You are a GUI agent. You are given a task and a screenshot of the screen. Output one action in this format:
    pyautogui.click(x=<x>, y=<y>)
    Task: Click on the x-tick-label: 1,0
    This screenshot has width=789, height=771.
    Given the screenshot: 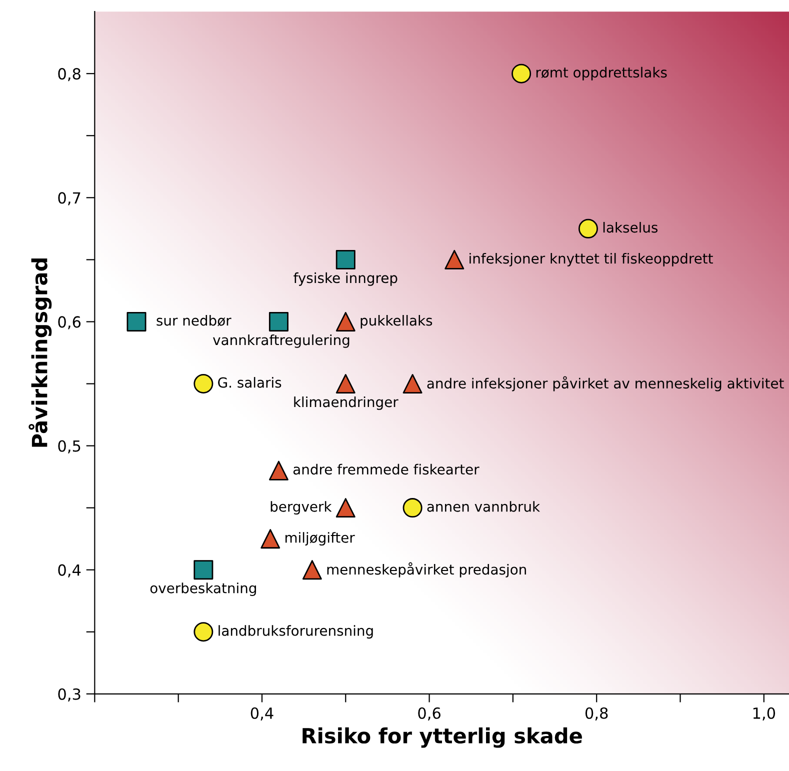 What is the action you would take?
    pyautogui.click(x=764, y=713)
    